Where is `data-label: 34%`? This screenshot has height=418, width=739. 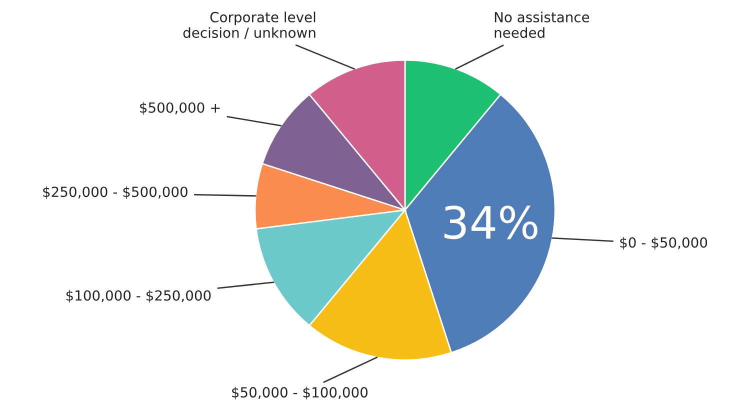
data-label: 34% is located at coordinates (491, 223).